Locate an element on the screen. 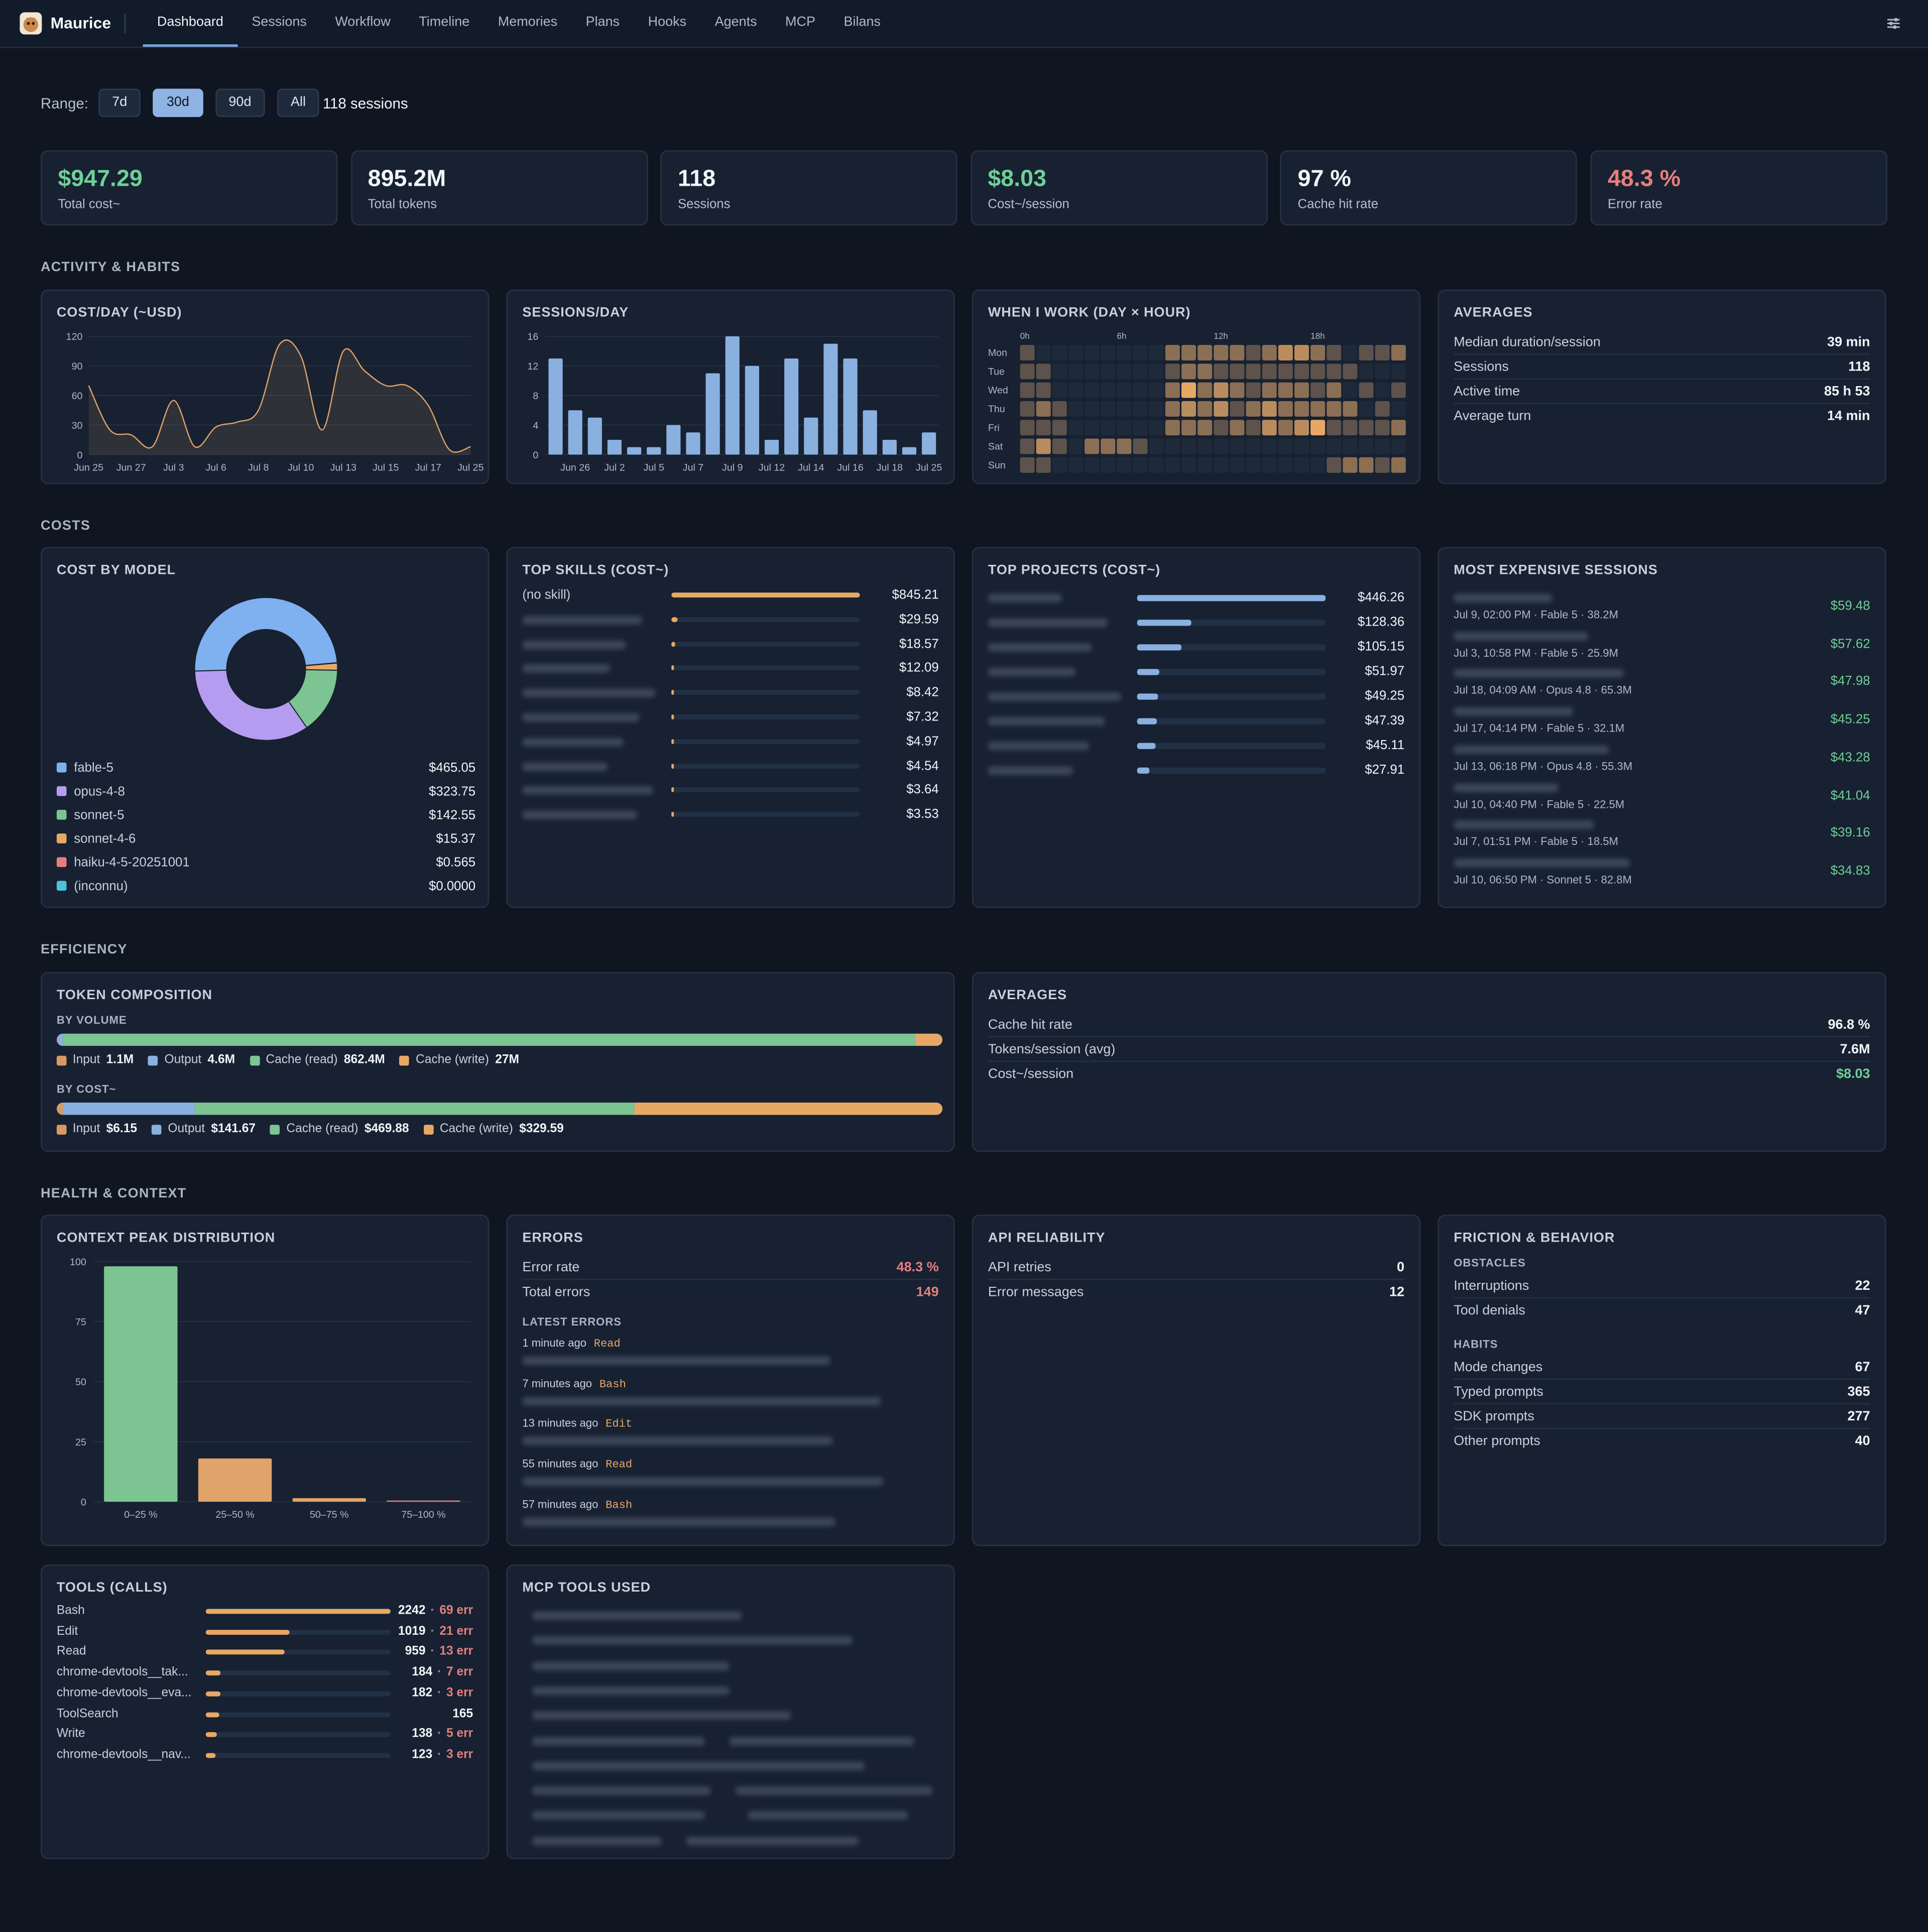 The width and height of the screenshot is (1928, 1932). row-label: Total errors is located at coordinates (556, 1292).